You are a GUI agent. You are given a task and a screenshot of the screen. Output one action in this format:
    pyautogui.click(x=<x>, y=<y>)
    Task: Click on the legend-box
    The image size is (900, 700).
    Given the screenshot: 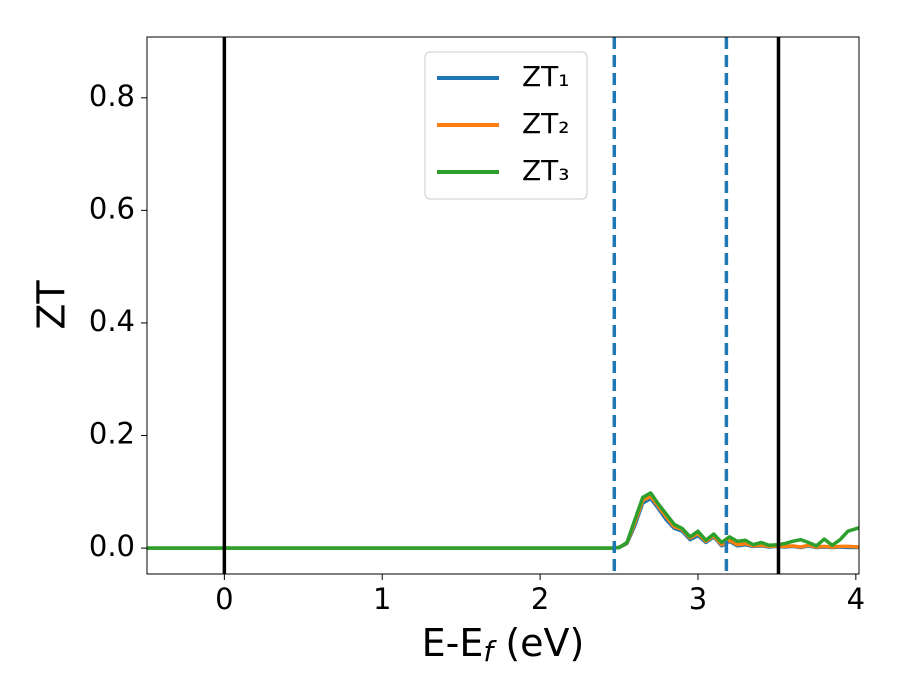 What is the action you would take?
    pyautogui.click(x=506, y=125)
    